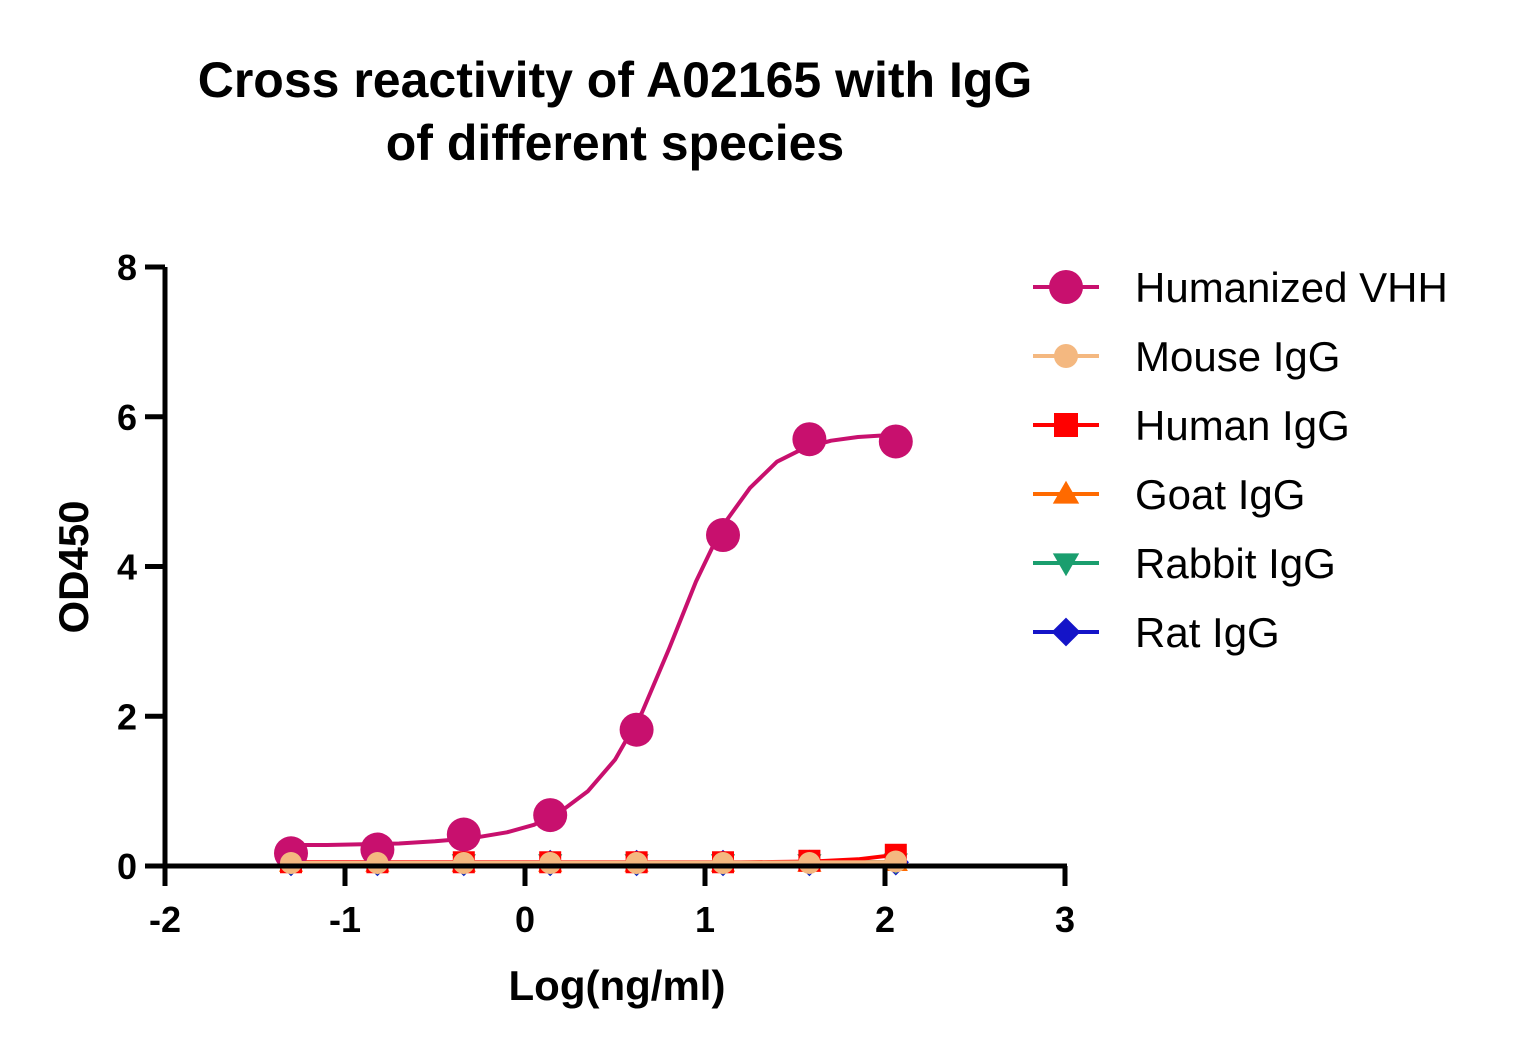 Image resolution: width=1533 pixels, height=1053 pixels. I want to click on legend-item: Mouse IgG, so click(1186, 356).